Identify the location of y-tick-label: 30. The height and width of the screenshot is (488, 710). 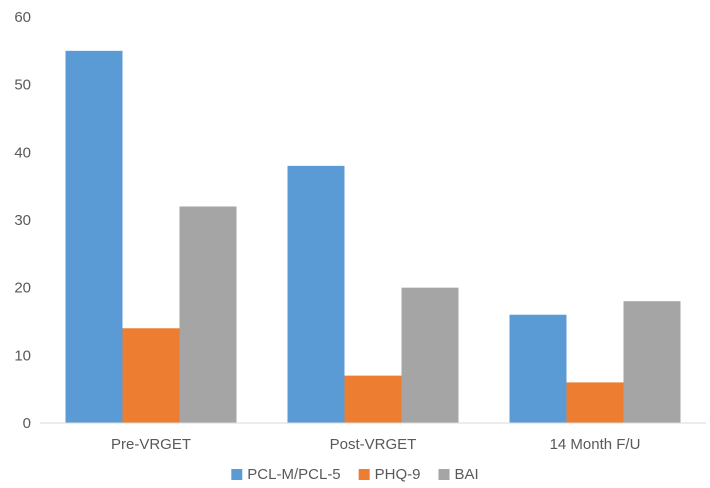
(22, 220).